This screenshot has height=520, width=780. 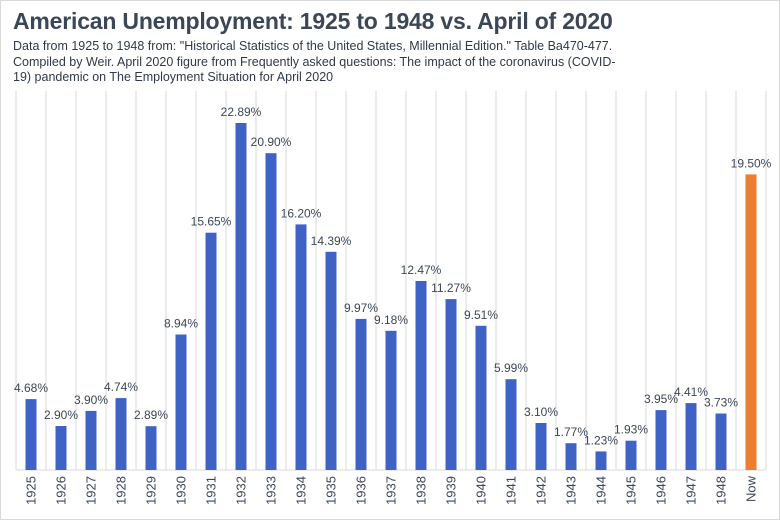 I want to click on tick-label-now: Now, so click(x=751, y=488).